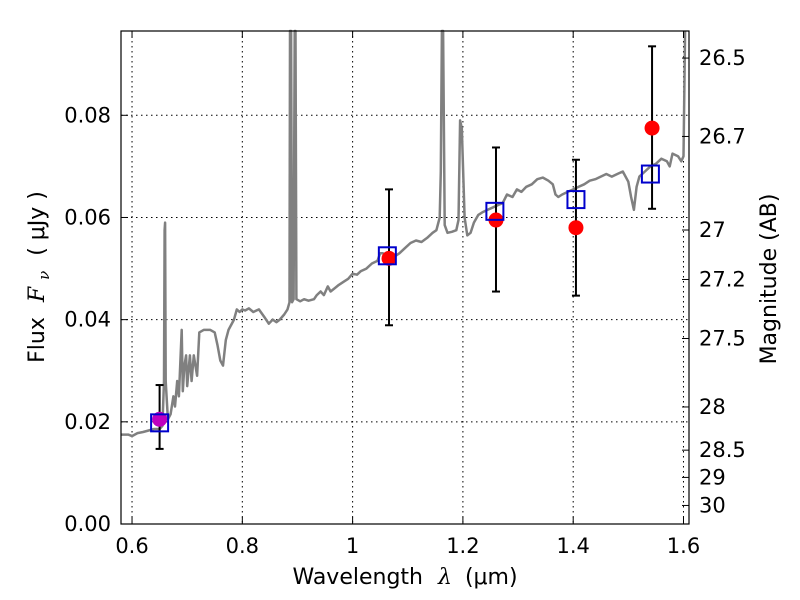 The height and width of the screenshot is (600, 800). I want to click on x-tick-label: 1.6, so click(683, 546).